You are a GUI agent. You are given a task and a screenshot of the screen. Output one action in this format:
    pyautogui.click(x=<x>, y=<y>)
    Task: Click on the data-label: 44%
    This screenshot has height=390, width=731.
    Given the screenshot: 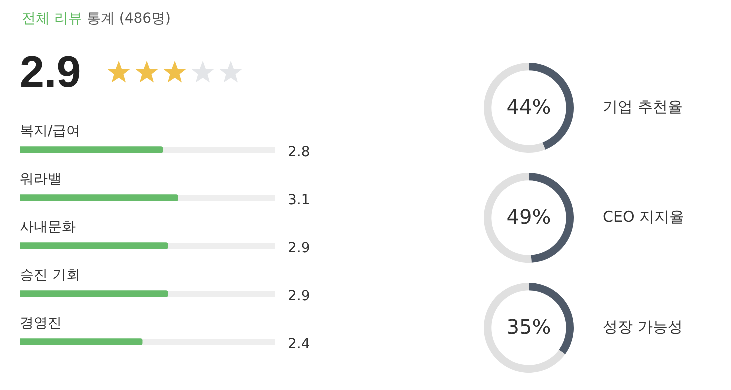 What is the action you would take?
    pyautogui.click(x=529, y=107)
    